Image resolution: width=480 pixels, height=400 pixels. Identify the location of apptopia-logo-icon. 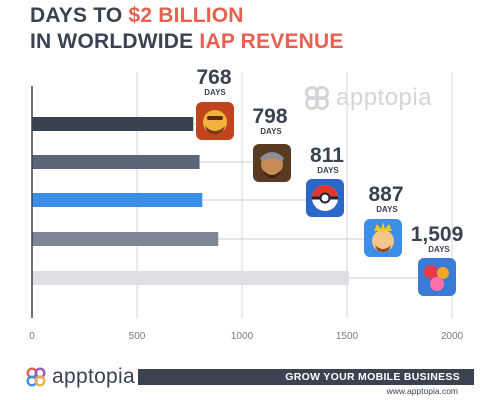
(36, 377).